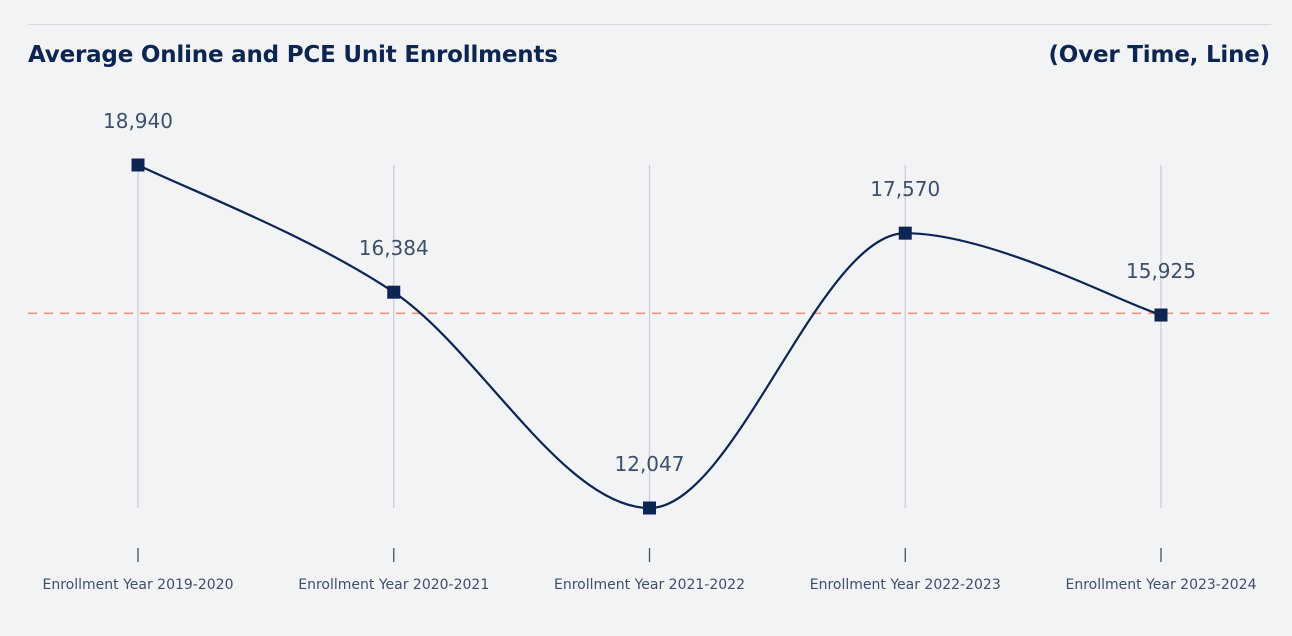 The width and height of the screenshot is (1292, 636). Describe the element at coordinates (905, 585) in the screenshot. I see `x-tick-label: Enrollment Year 2022-2023` at that location.